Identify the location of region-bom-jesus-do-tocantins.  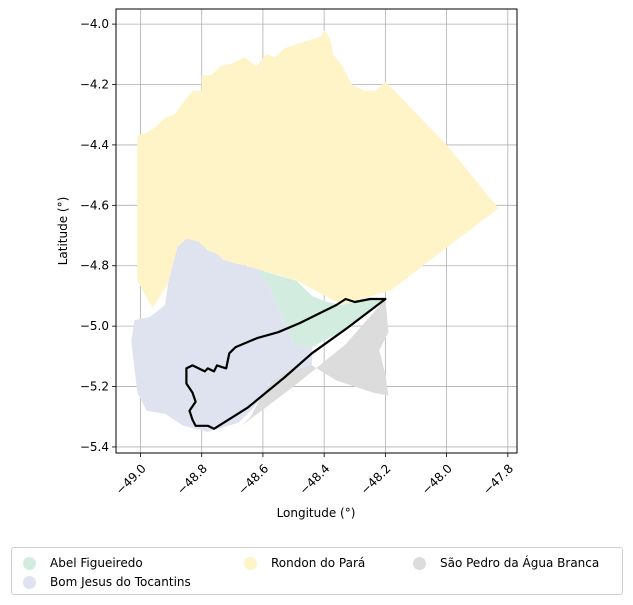
(221, 335).